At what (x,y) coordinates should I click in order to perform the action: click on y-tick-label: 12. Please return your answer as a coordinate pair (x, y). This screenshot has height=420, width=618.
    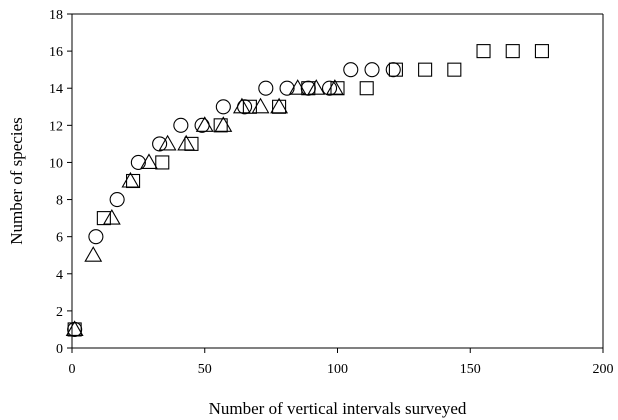
    Looking at the image, I should click on (56, 126).